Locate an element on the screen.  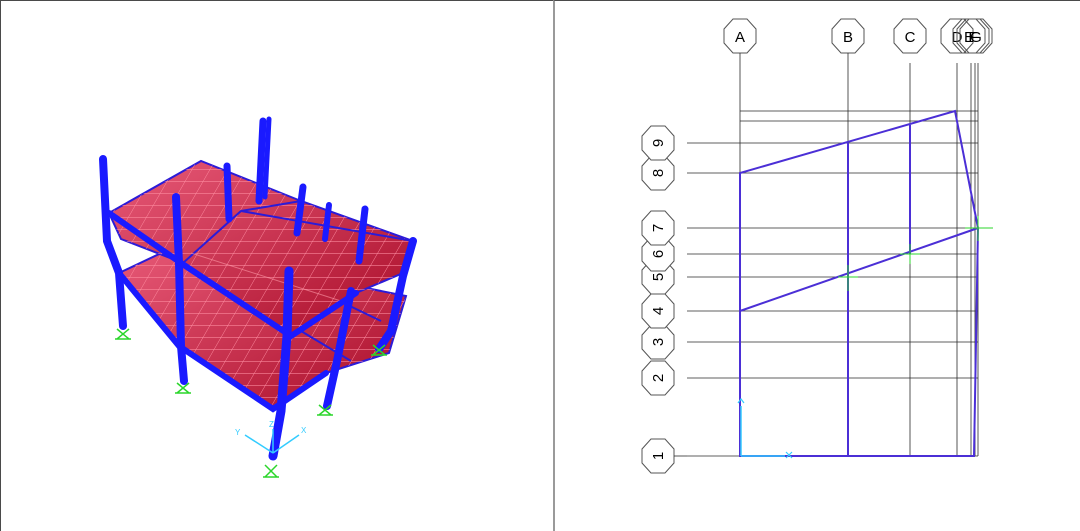
grid-bubble-4: 4 is located at coordinates (658, 311).